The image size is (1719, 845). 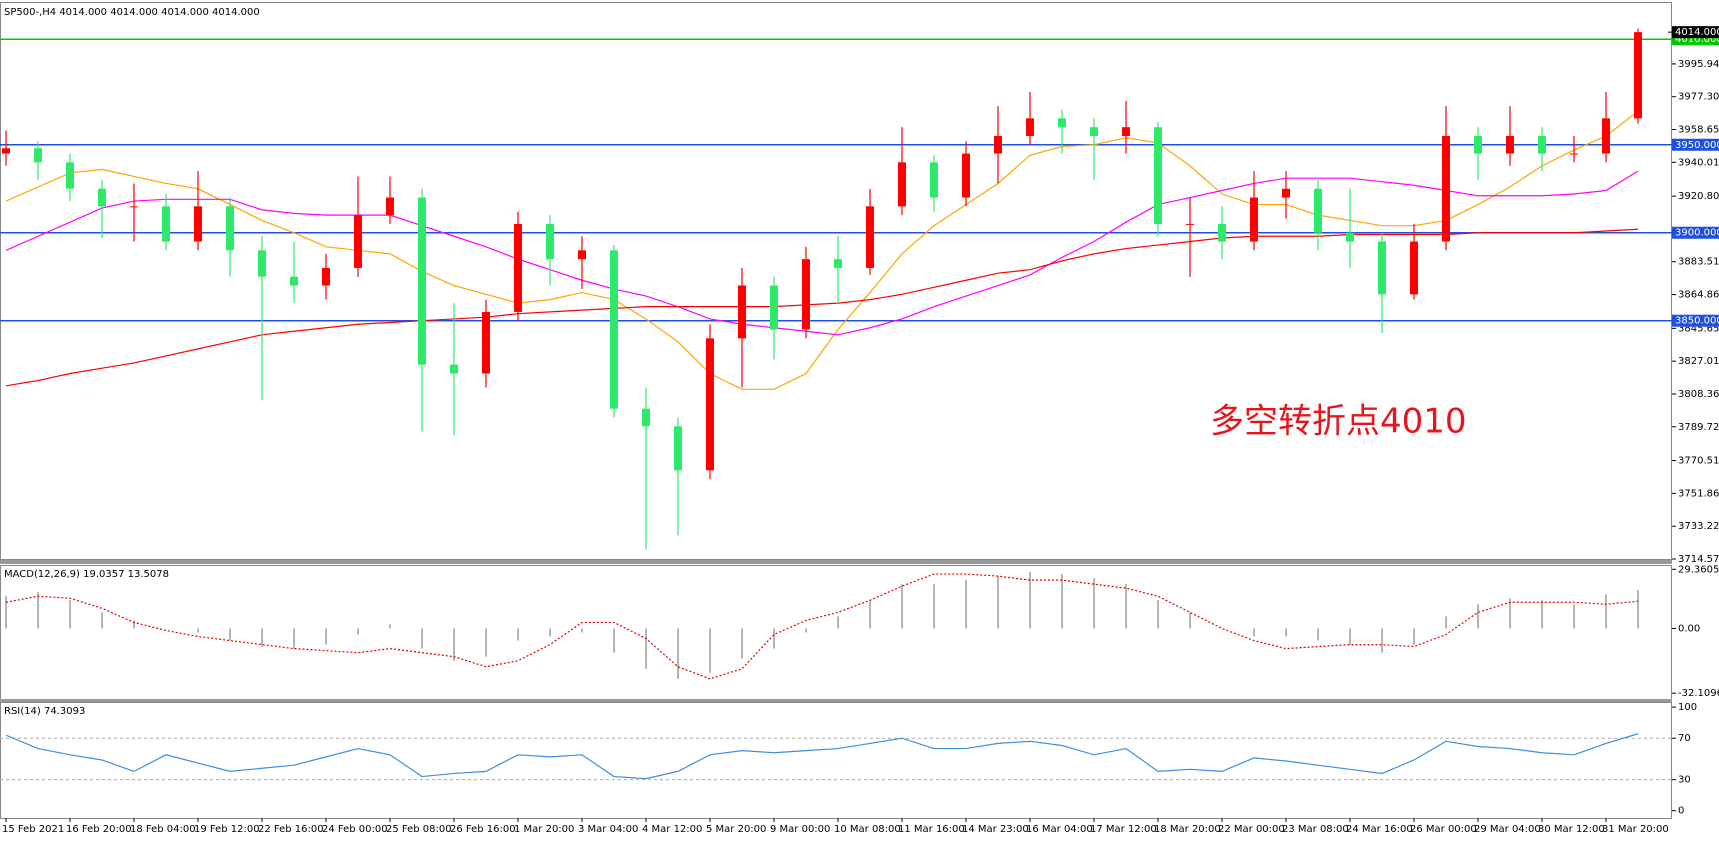 I want to click on x-tick-label: 22 Feb 16:00, so click(x=291, y=829).